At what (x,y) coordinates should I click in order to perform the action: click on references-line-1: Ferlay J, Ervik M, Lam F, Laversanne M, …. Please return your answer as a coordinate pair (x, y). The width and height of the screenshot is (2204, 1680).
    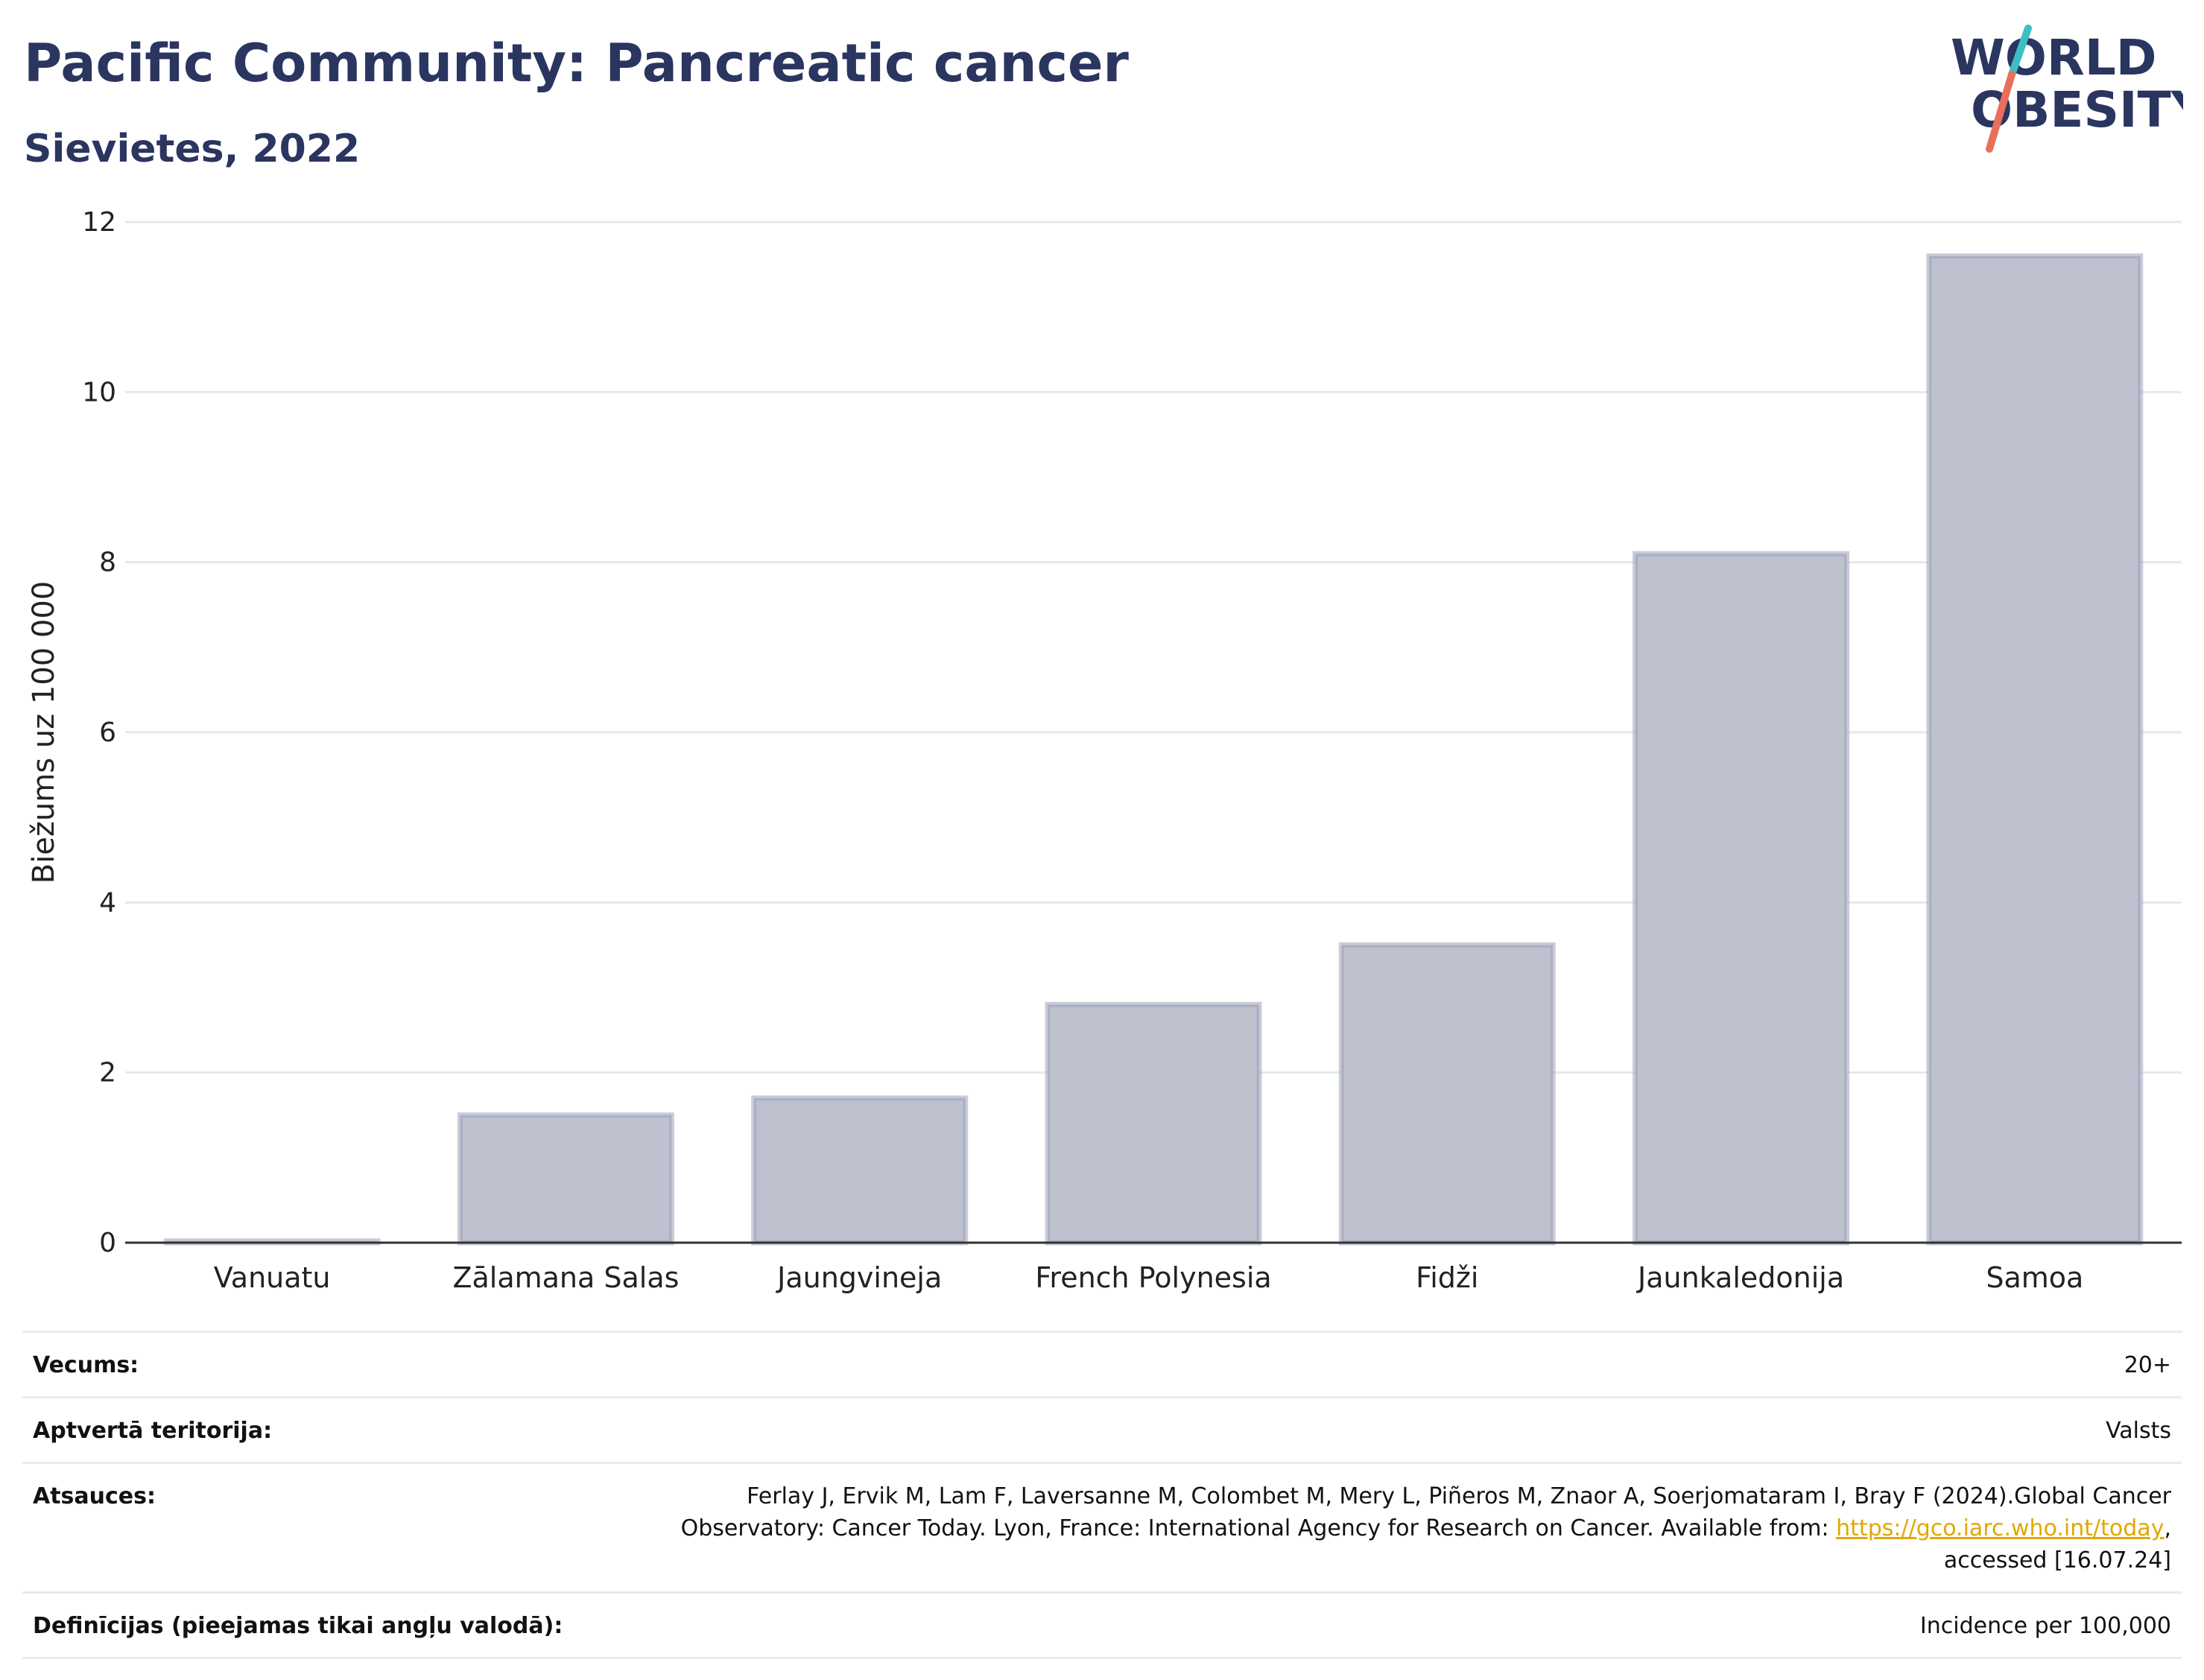
    Looking at the image, I should click on (1459, 1496).